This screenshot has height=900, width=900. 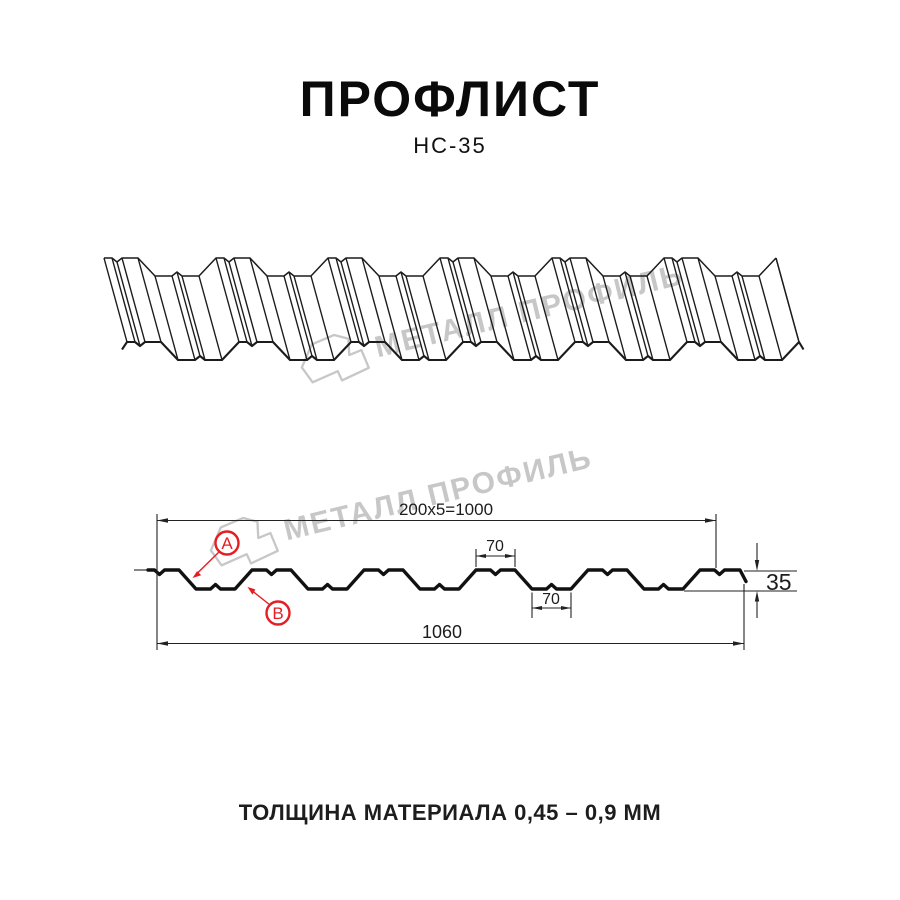 I want to click on sheet-back-edge, so click(x=440, y=267).